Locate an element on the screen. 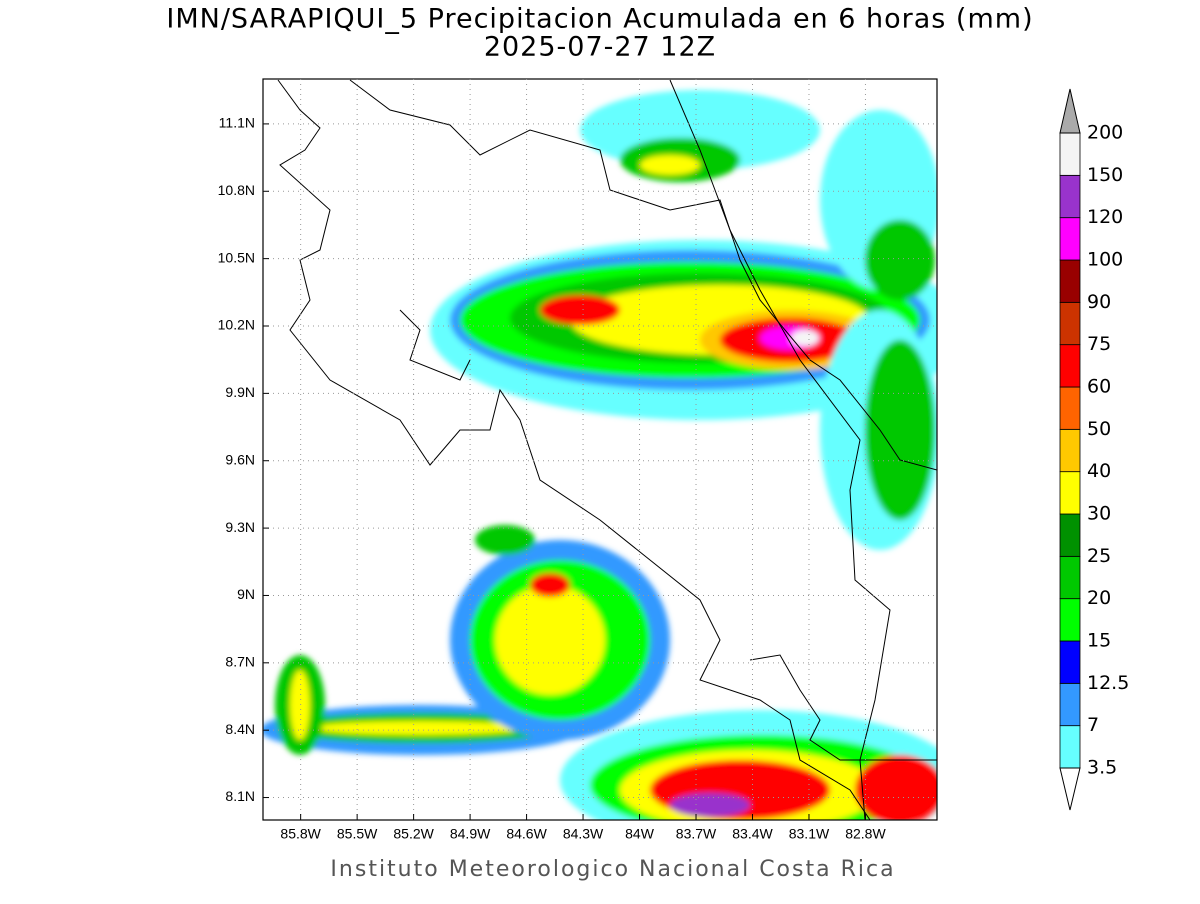 The width and height of the screenshot is (1200, 904). y-tick-label: 9.3N is located at coordinates (240, 527).